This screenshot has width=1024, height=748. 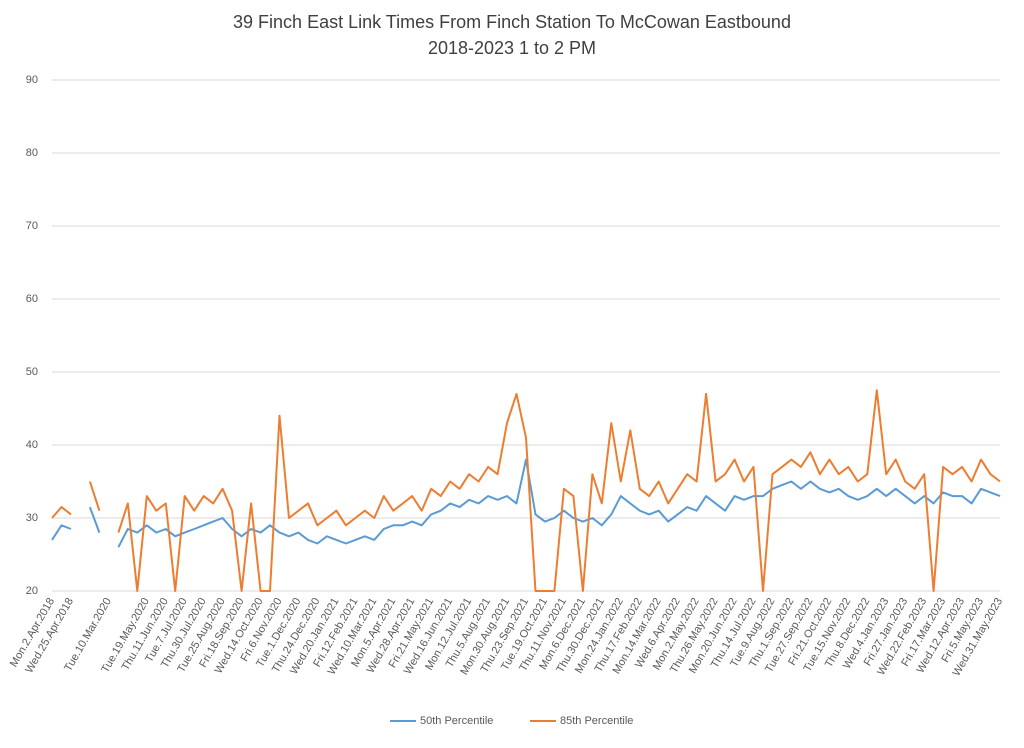 I want to click on y-tick-label: 80, so click(x=32, y=153).